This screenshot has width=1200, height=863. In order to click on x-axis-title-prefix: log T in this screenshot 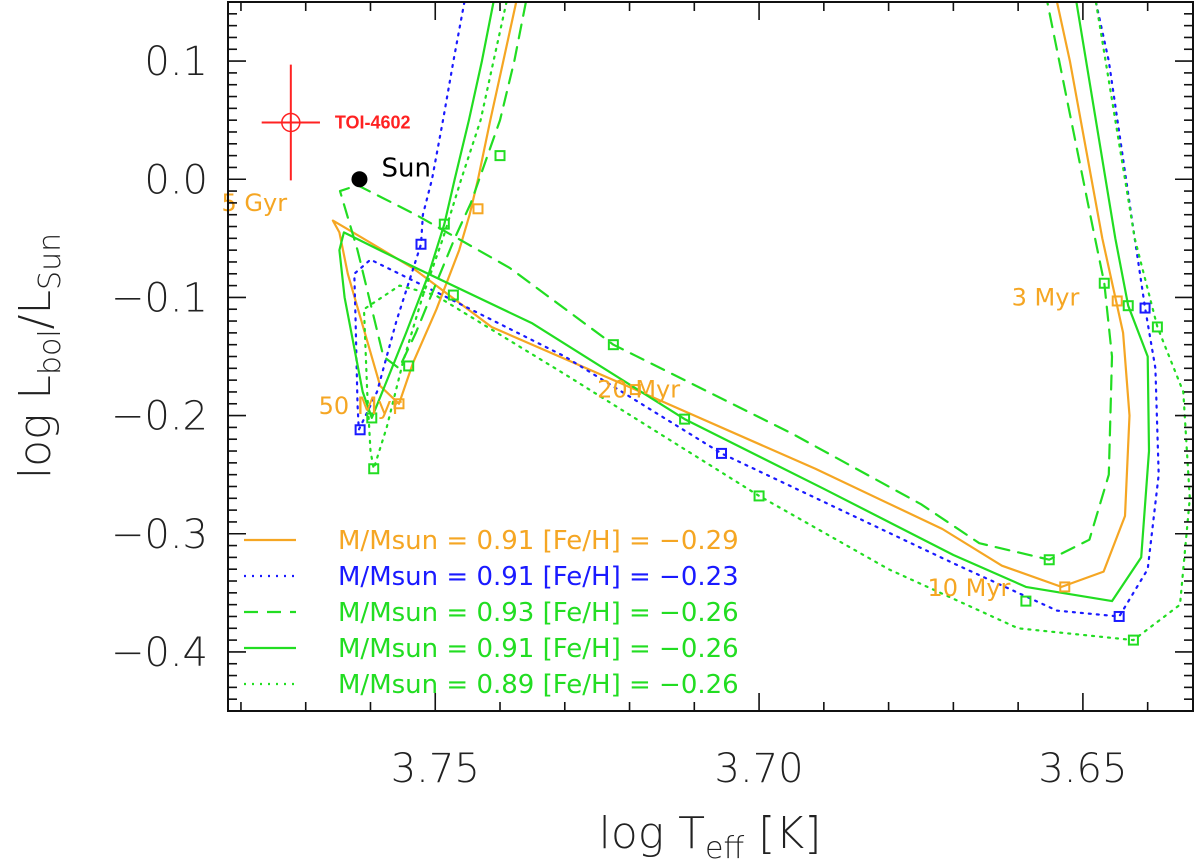, I will do `click(652, 833)`.